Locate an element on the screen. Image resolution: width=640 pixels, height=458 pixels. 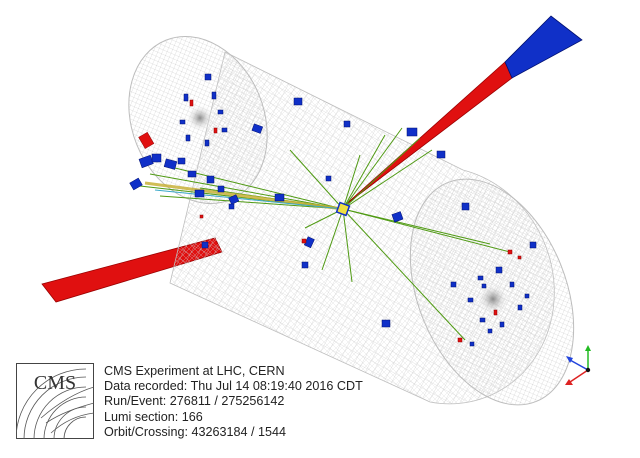
primary-vertex is located at coordinates (343, 209).